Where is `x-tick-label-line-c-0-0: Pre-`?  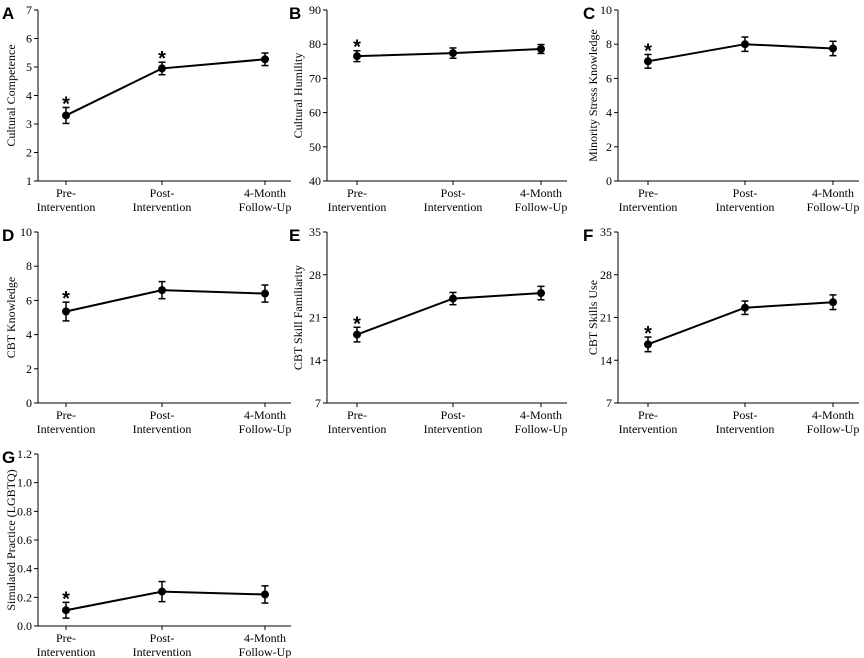 x-tick-label-line-c-0-0: Pre- is located at coordinates (648, 193).